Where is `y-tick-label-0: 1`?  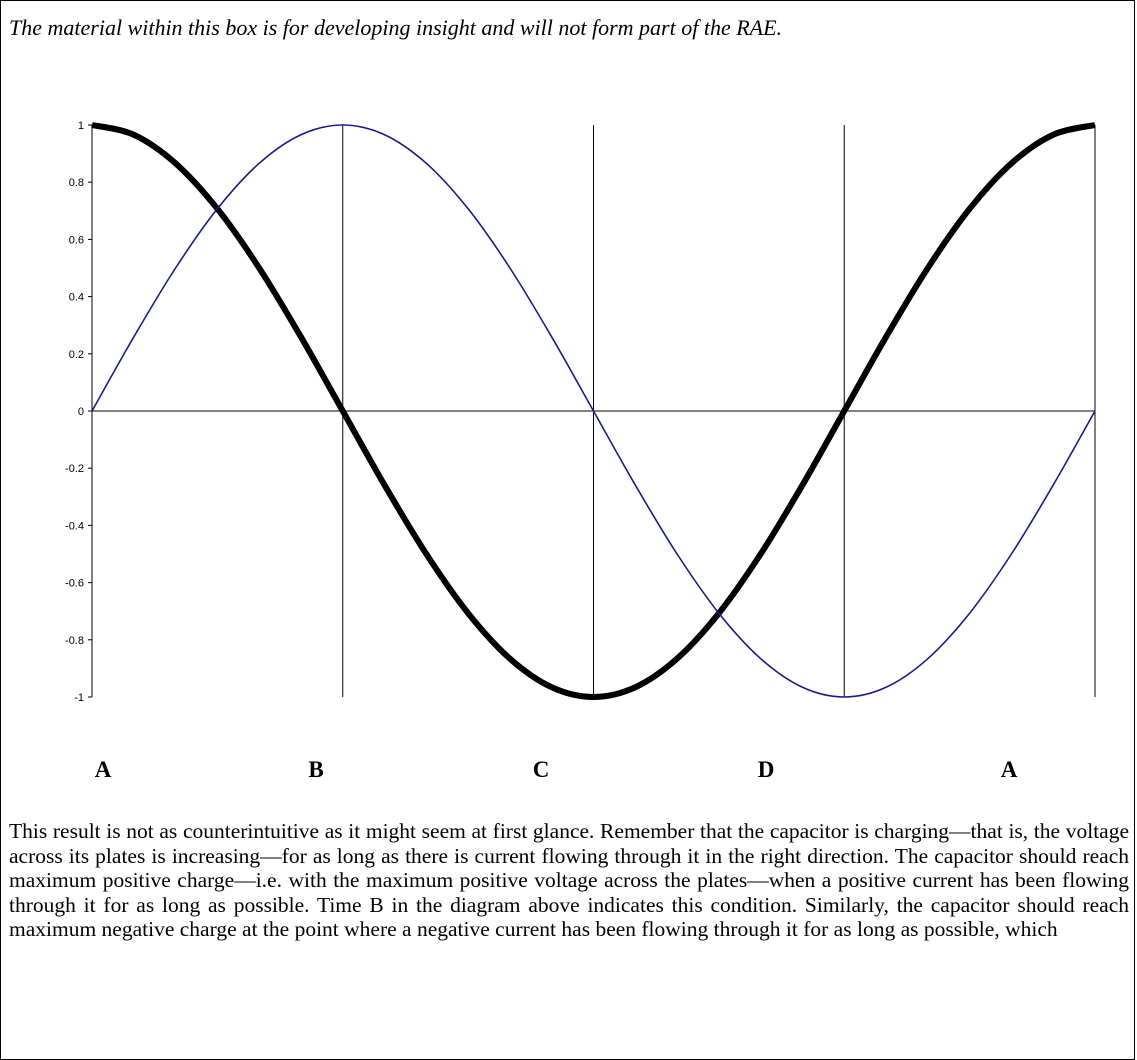 y-tick-label-0: 1 is located at coordinates (81, 126).